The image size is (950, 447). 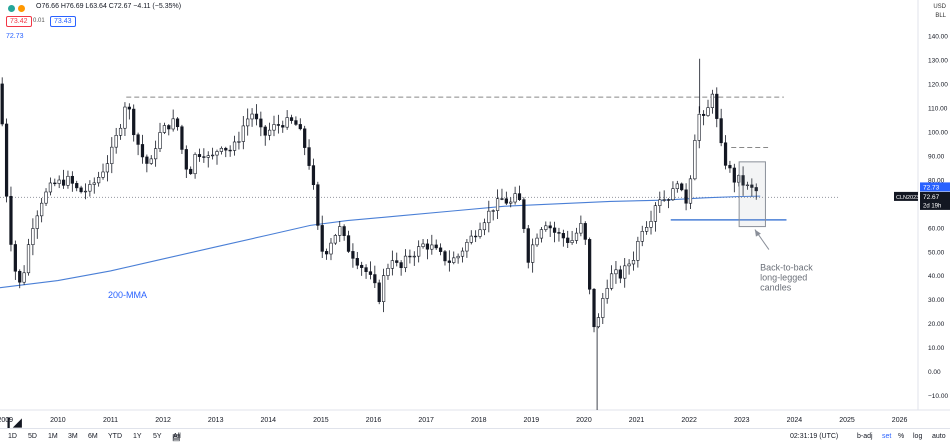 What do you see at coordinates (938, 84) in the screenshot?
I see `y-tick-label: 120.00` at bounding box center [938, 84].